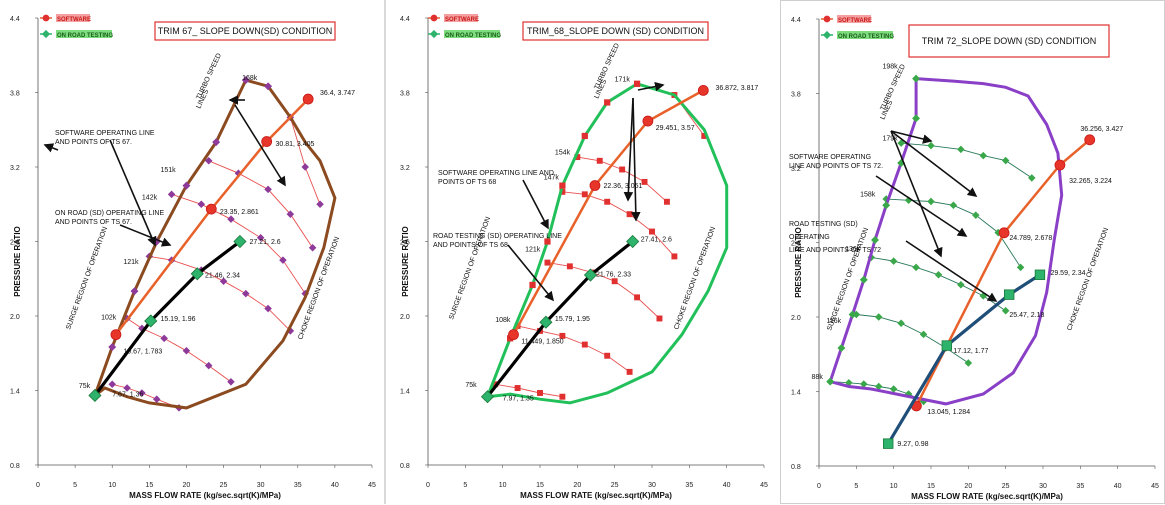 The height and width of the screenshot is (505, 1165). I want to click on point-label: 15.79, 1.95, so click(572, 319).